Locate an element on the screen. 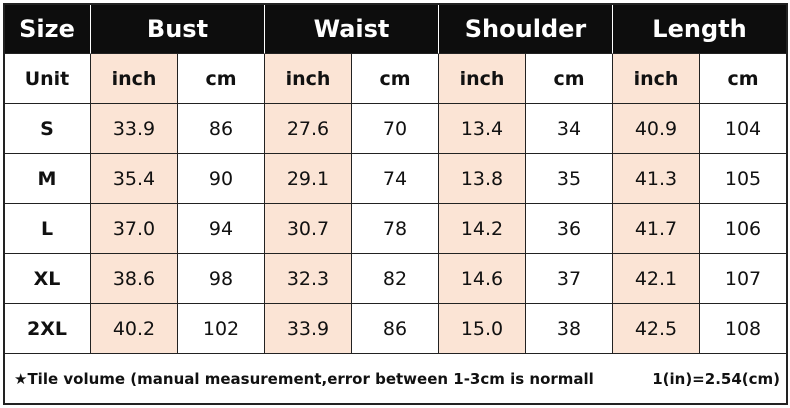 The image size is (790, 408). measure-cell: 15.0 is located at coordinates (482, 329).